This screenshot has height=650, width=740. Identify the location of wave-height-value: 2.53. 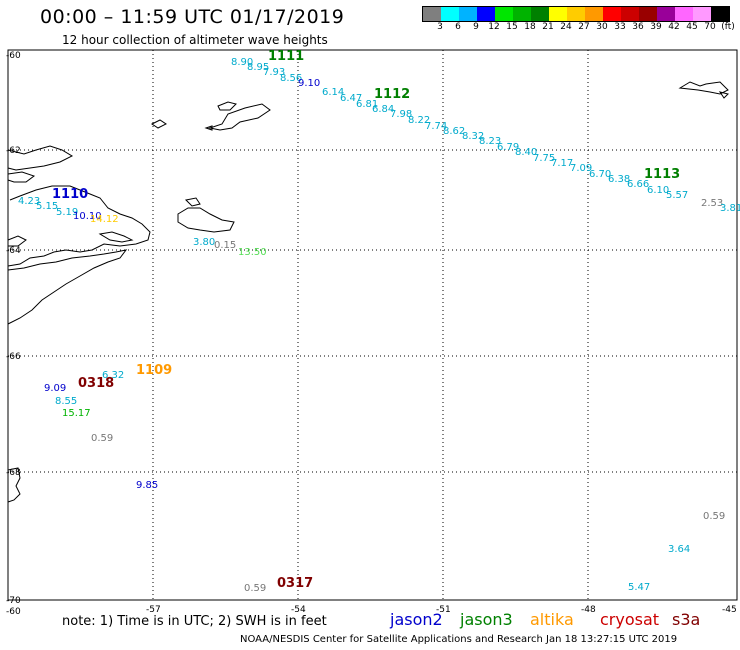
(712, 203).